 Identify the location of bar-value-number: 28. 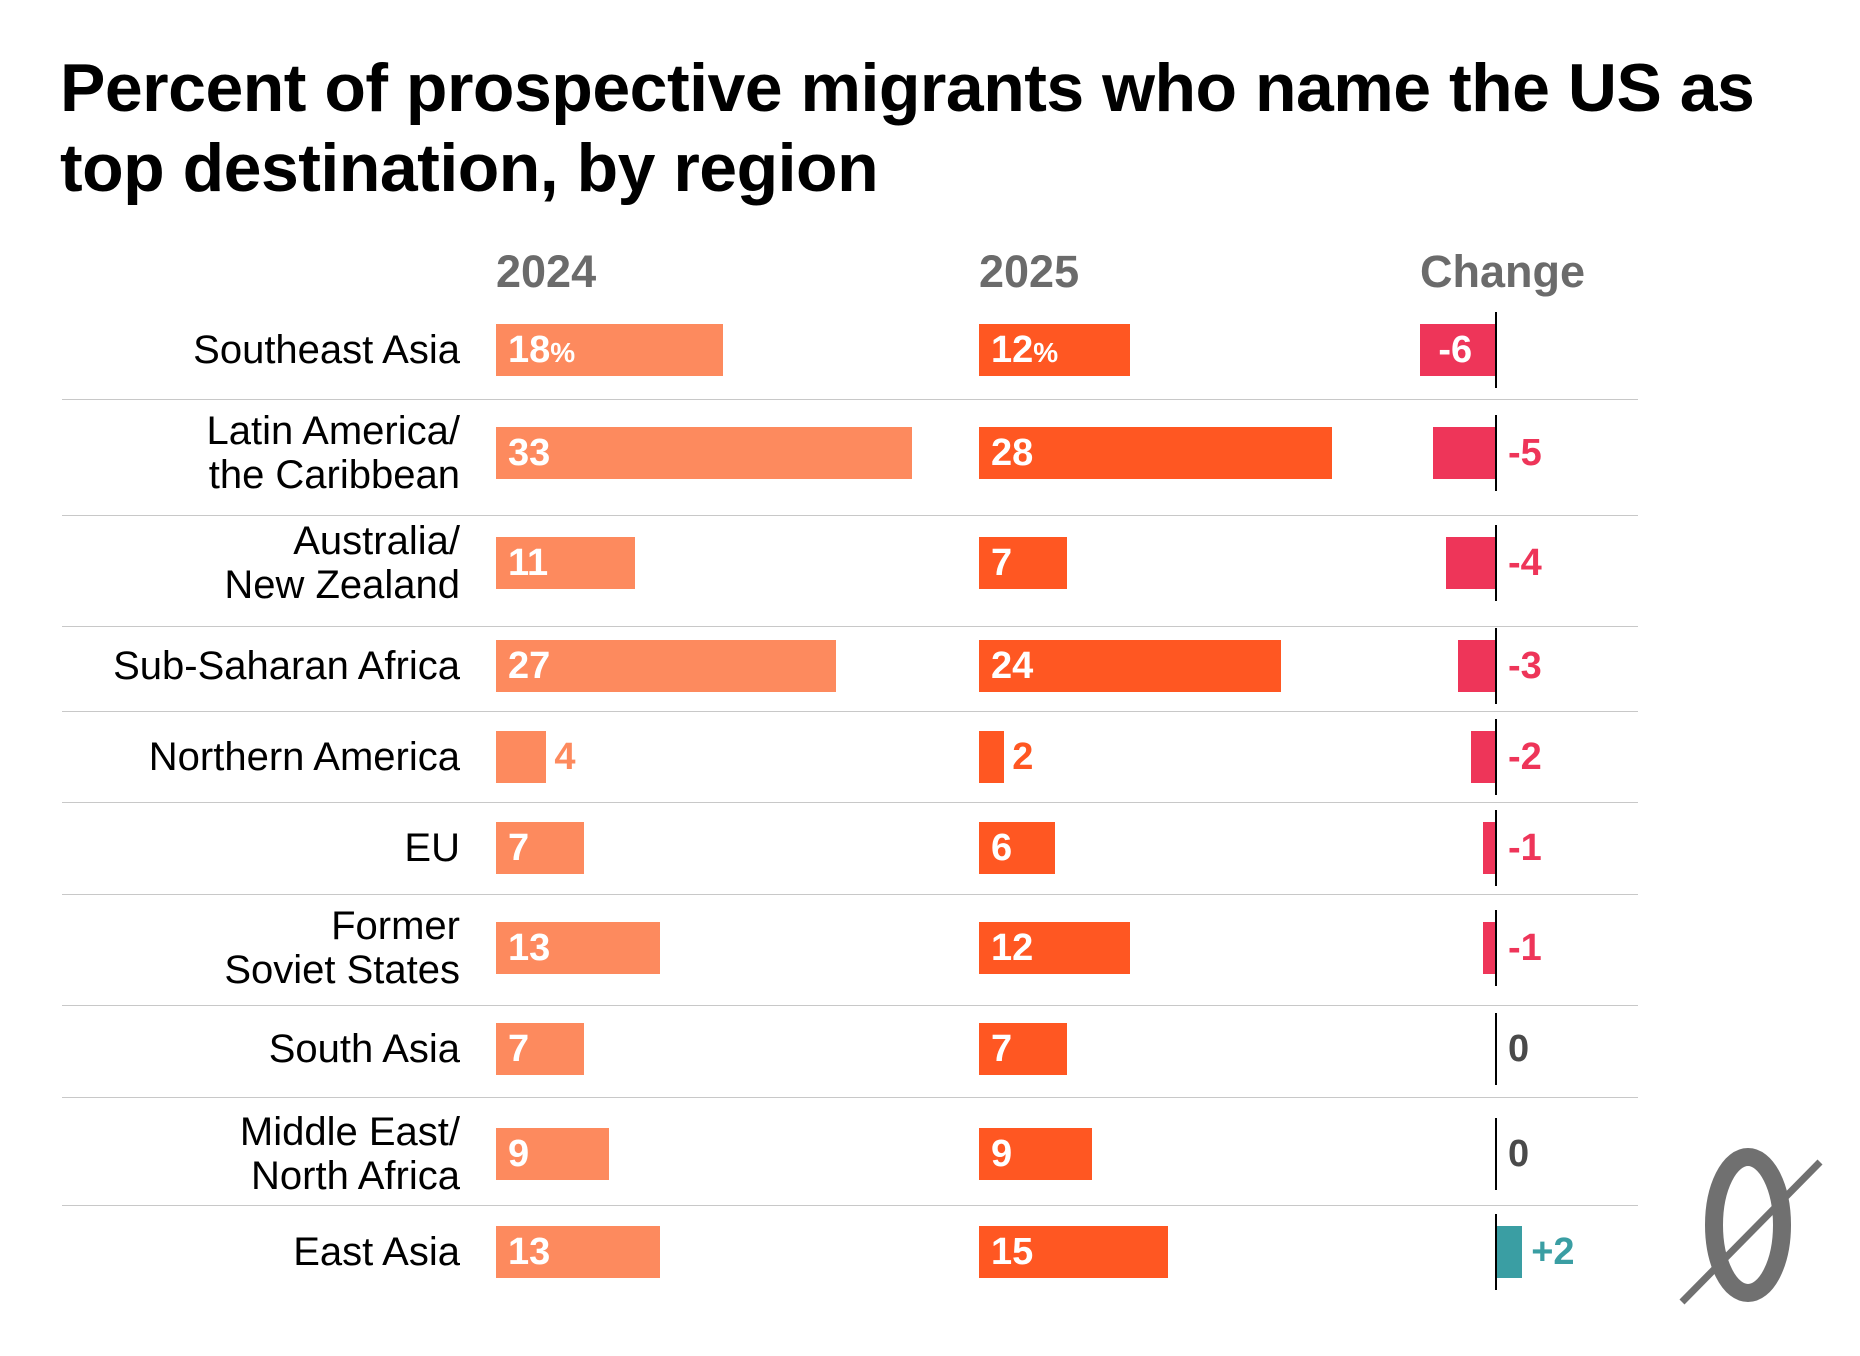
(1012, 453).